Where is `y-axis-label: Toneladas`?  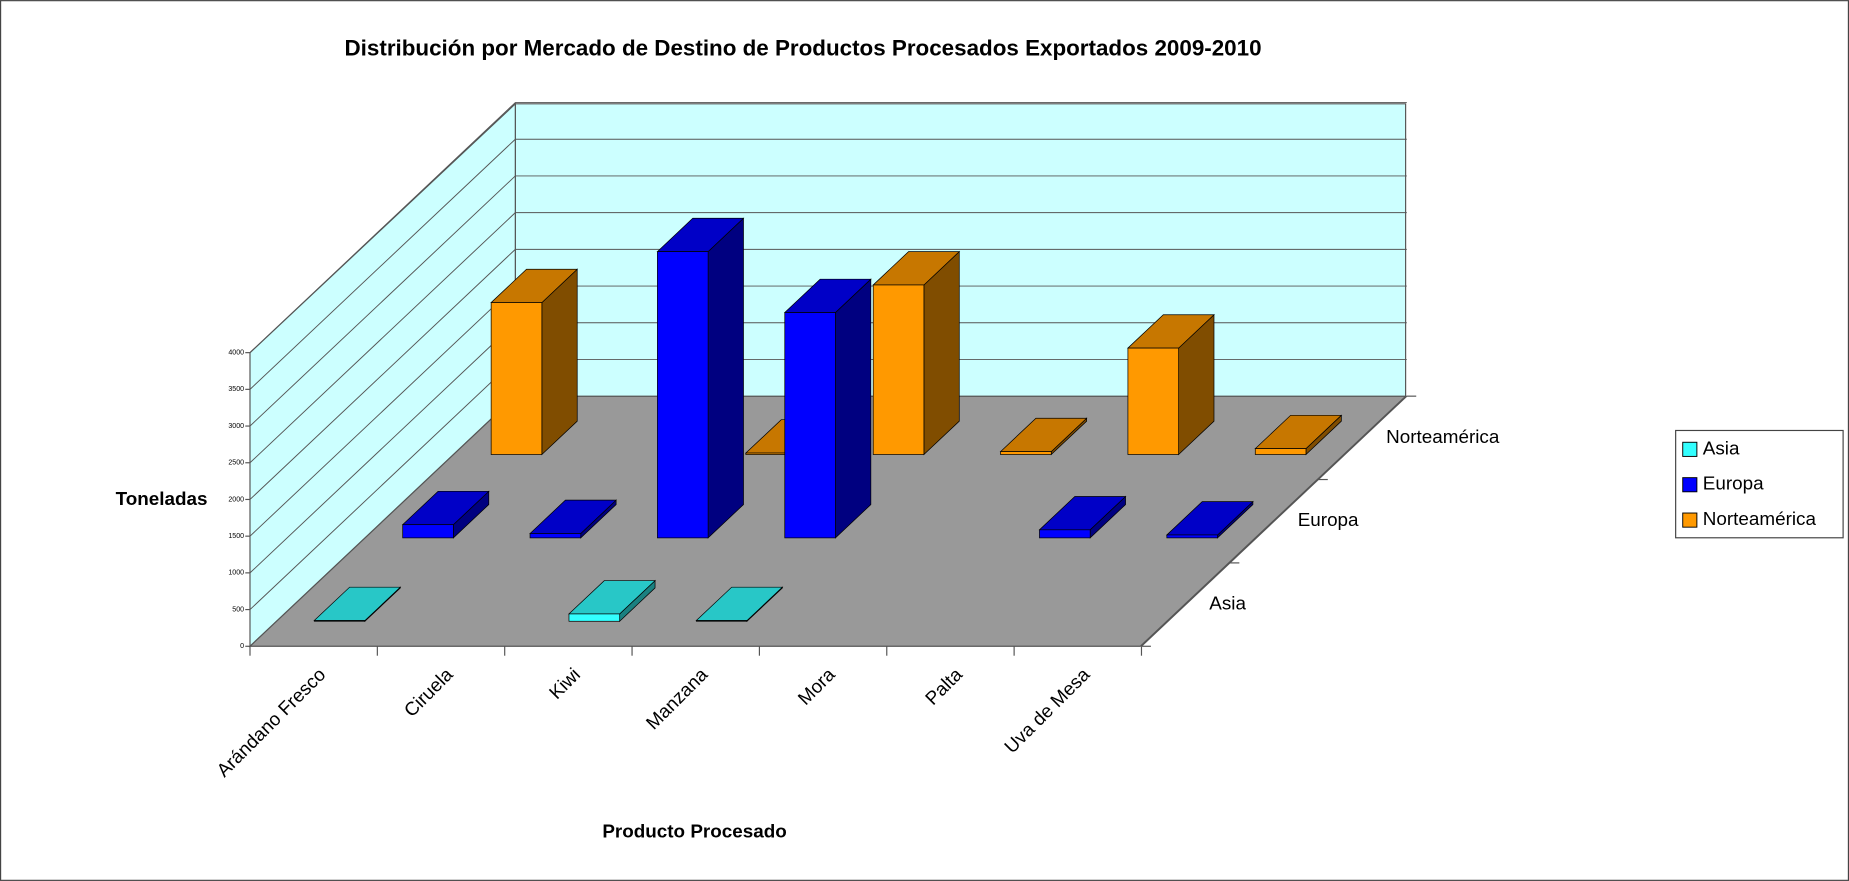
y-axis-label: Toneladas is located at coordinates (162, 498).